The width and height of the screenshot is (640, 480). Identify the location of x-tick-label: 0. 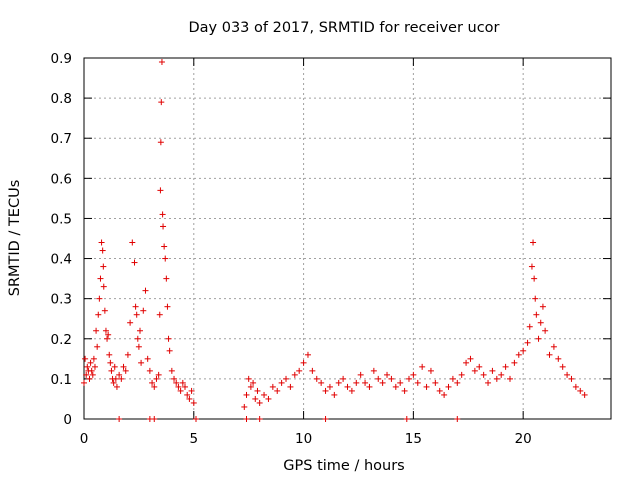
(84, 439).